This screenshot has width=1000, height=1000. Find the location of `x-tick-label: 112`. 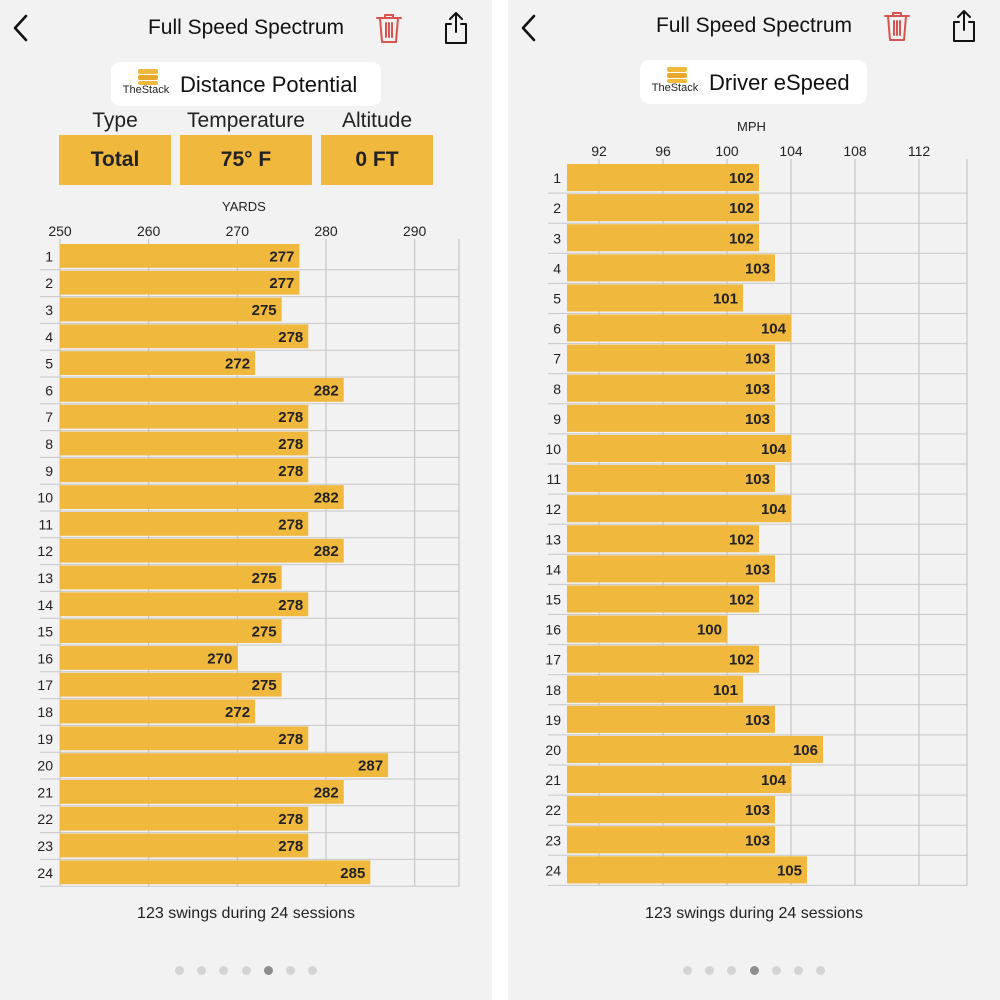

x-tick-label: 112 is located at coordinates (919, 151).